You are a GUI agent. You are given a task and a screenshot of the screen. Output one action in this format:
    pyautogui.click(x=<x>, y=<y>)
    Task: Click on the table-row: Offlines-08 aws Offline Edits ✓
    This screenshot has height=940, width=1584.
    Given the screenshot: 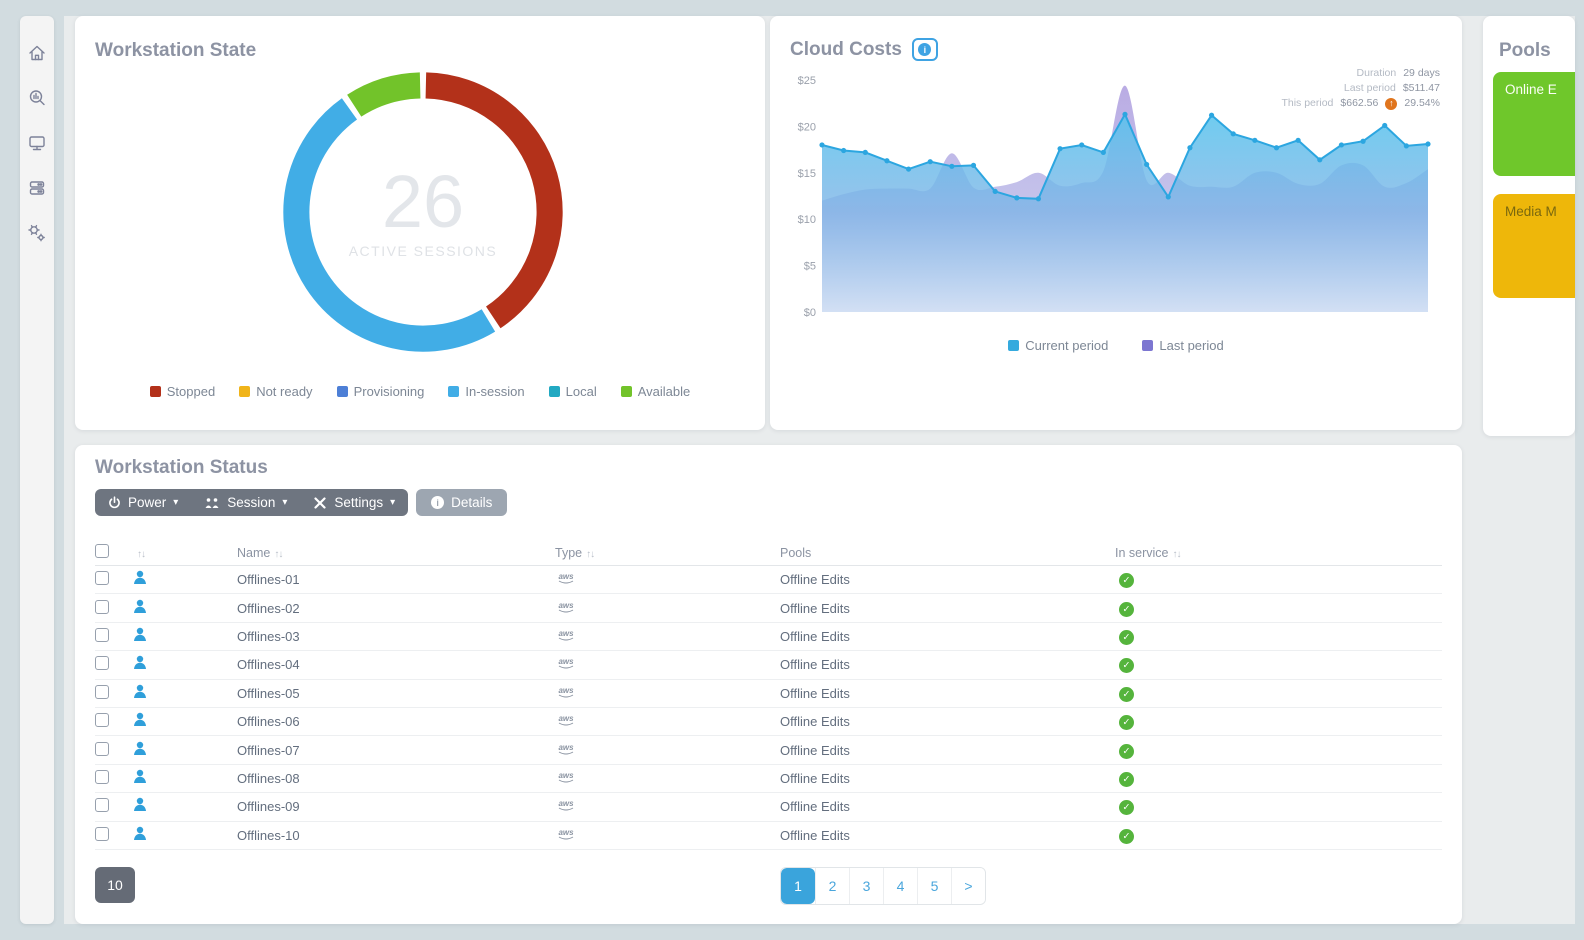 What is the action you would take?
    pyautogui.click(x=768, y=779)
    